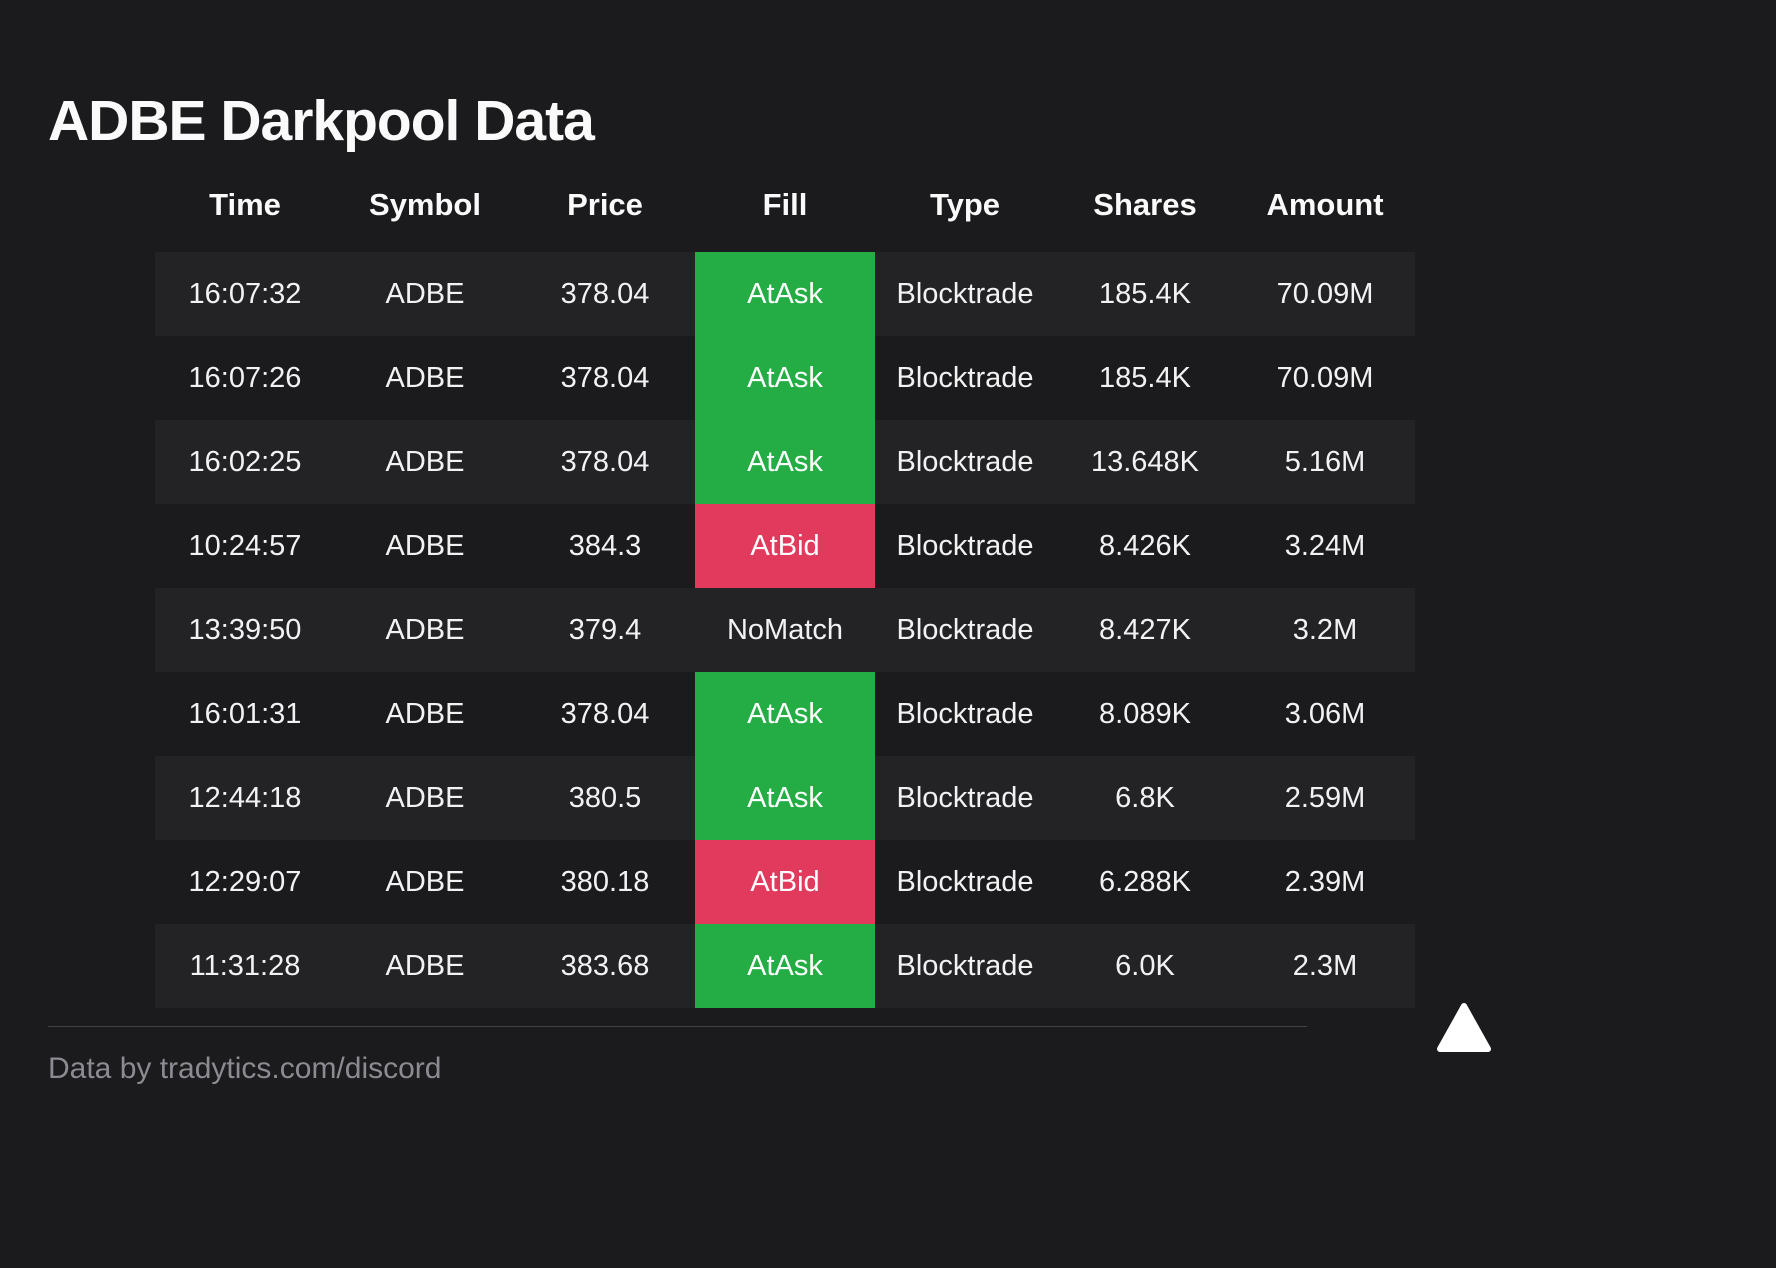  I want to click on cell-fill: NoMatch, so click(785, 629).